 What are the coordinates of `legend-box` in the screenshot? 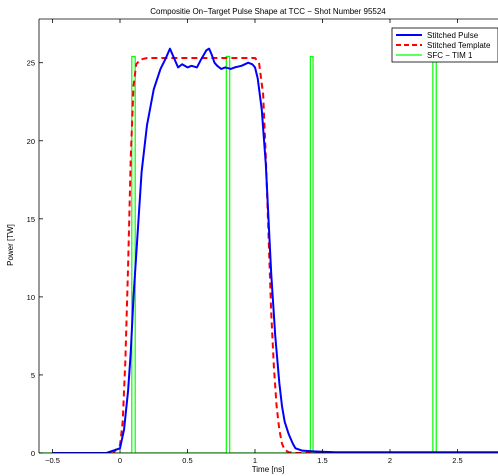 It's located at (444, 45).